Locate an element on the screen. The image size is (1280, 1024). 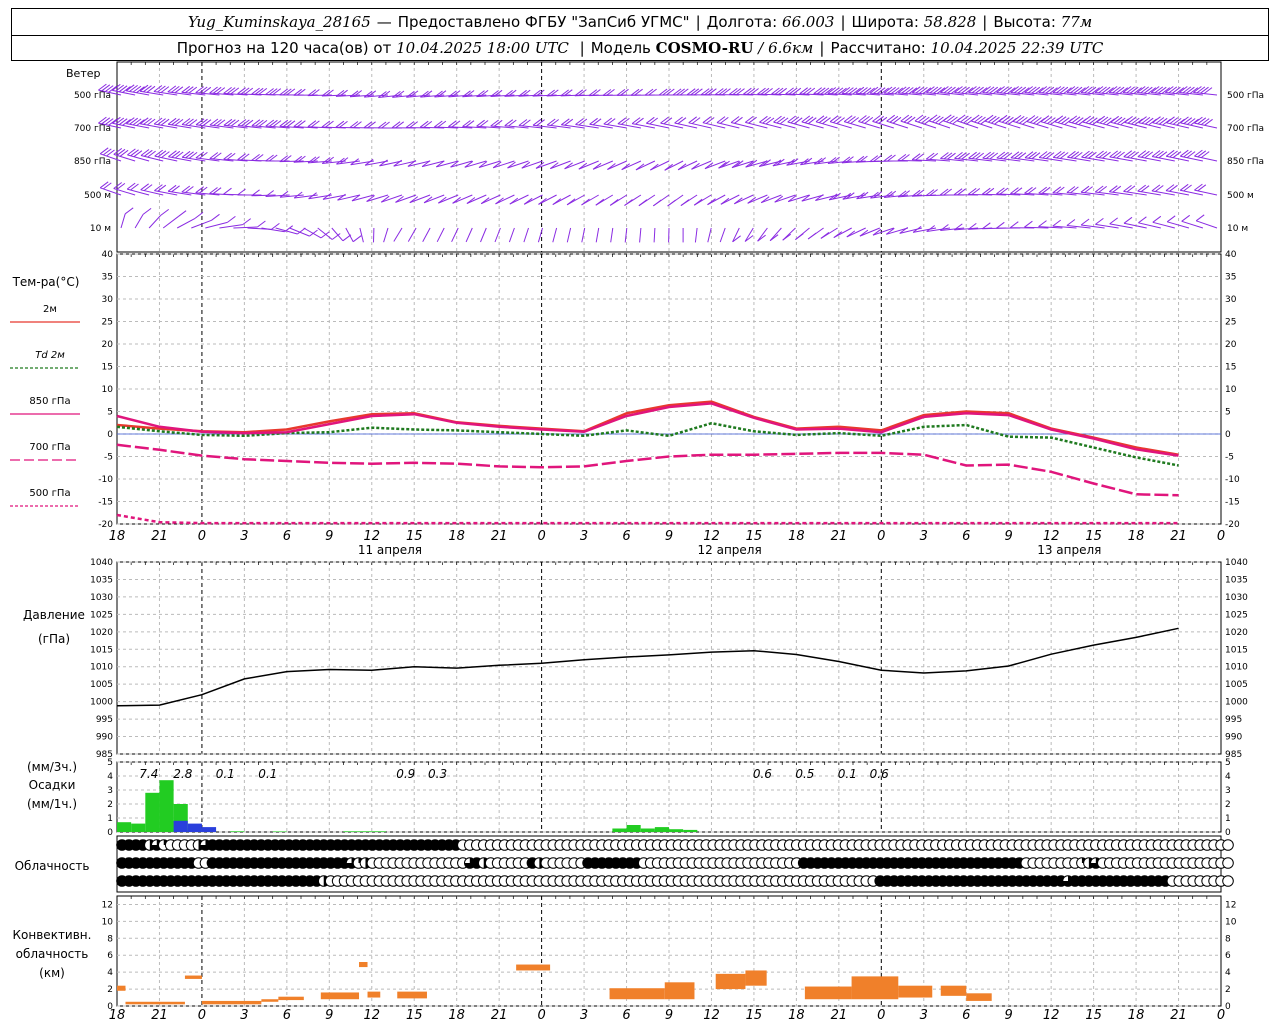
precip-ytick-left: 0 is located at coordinates (110, 833).